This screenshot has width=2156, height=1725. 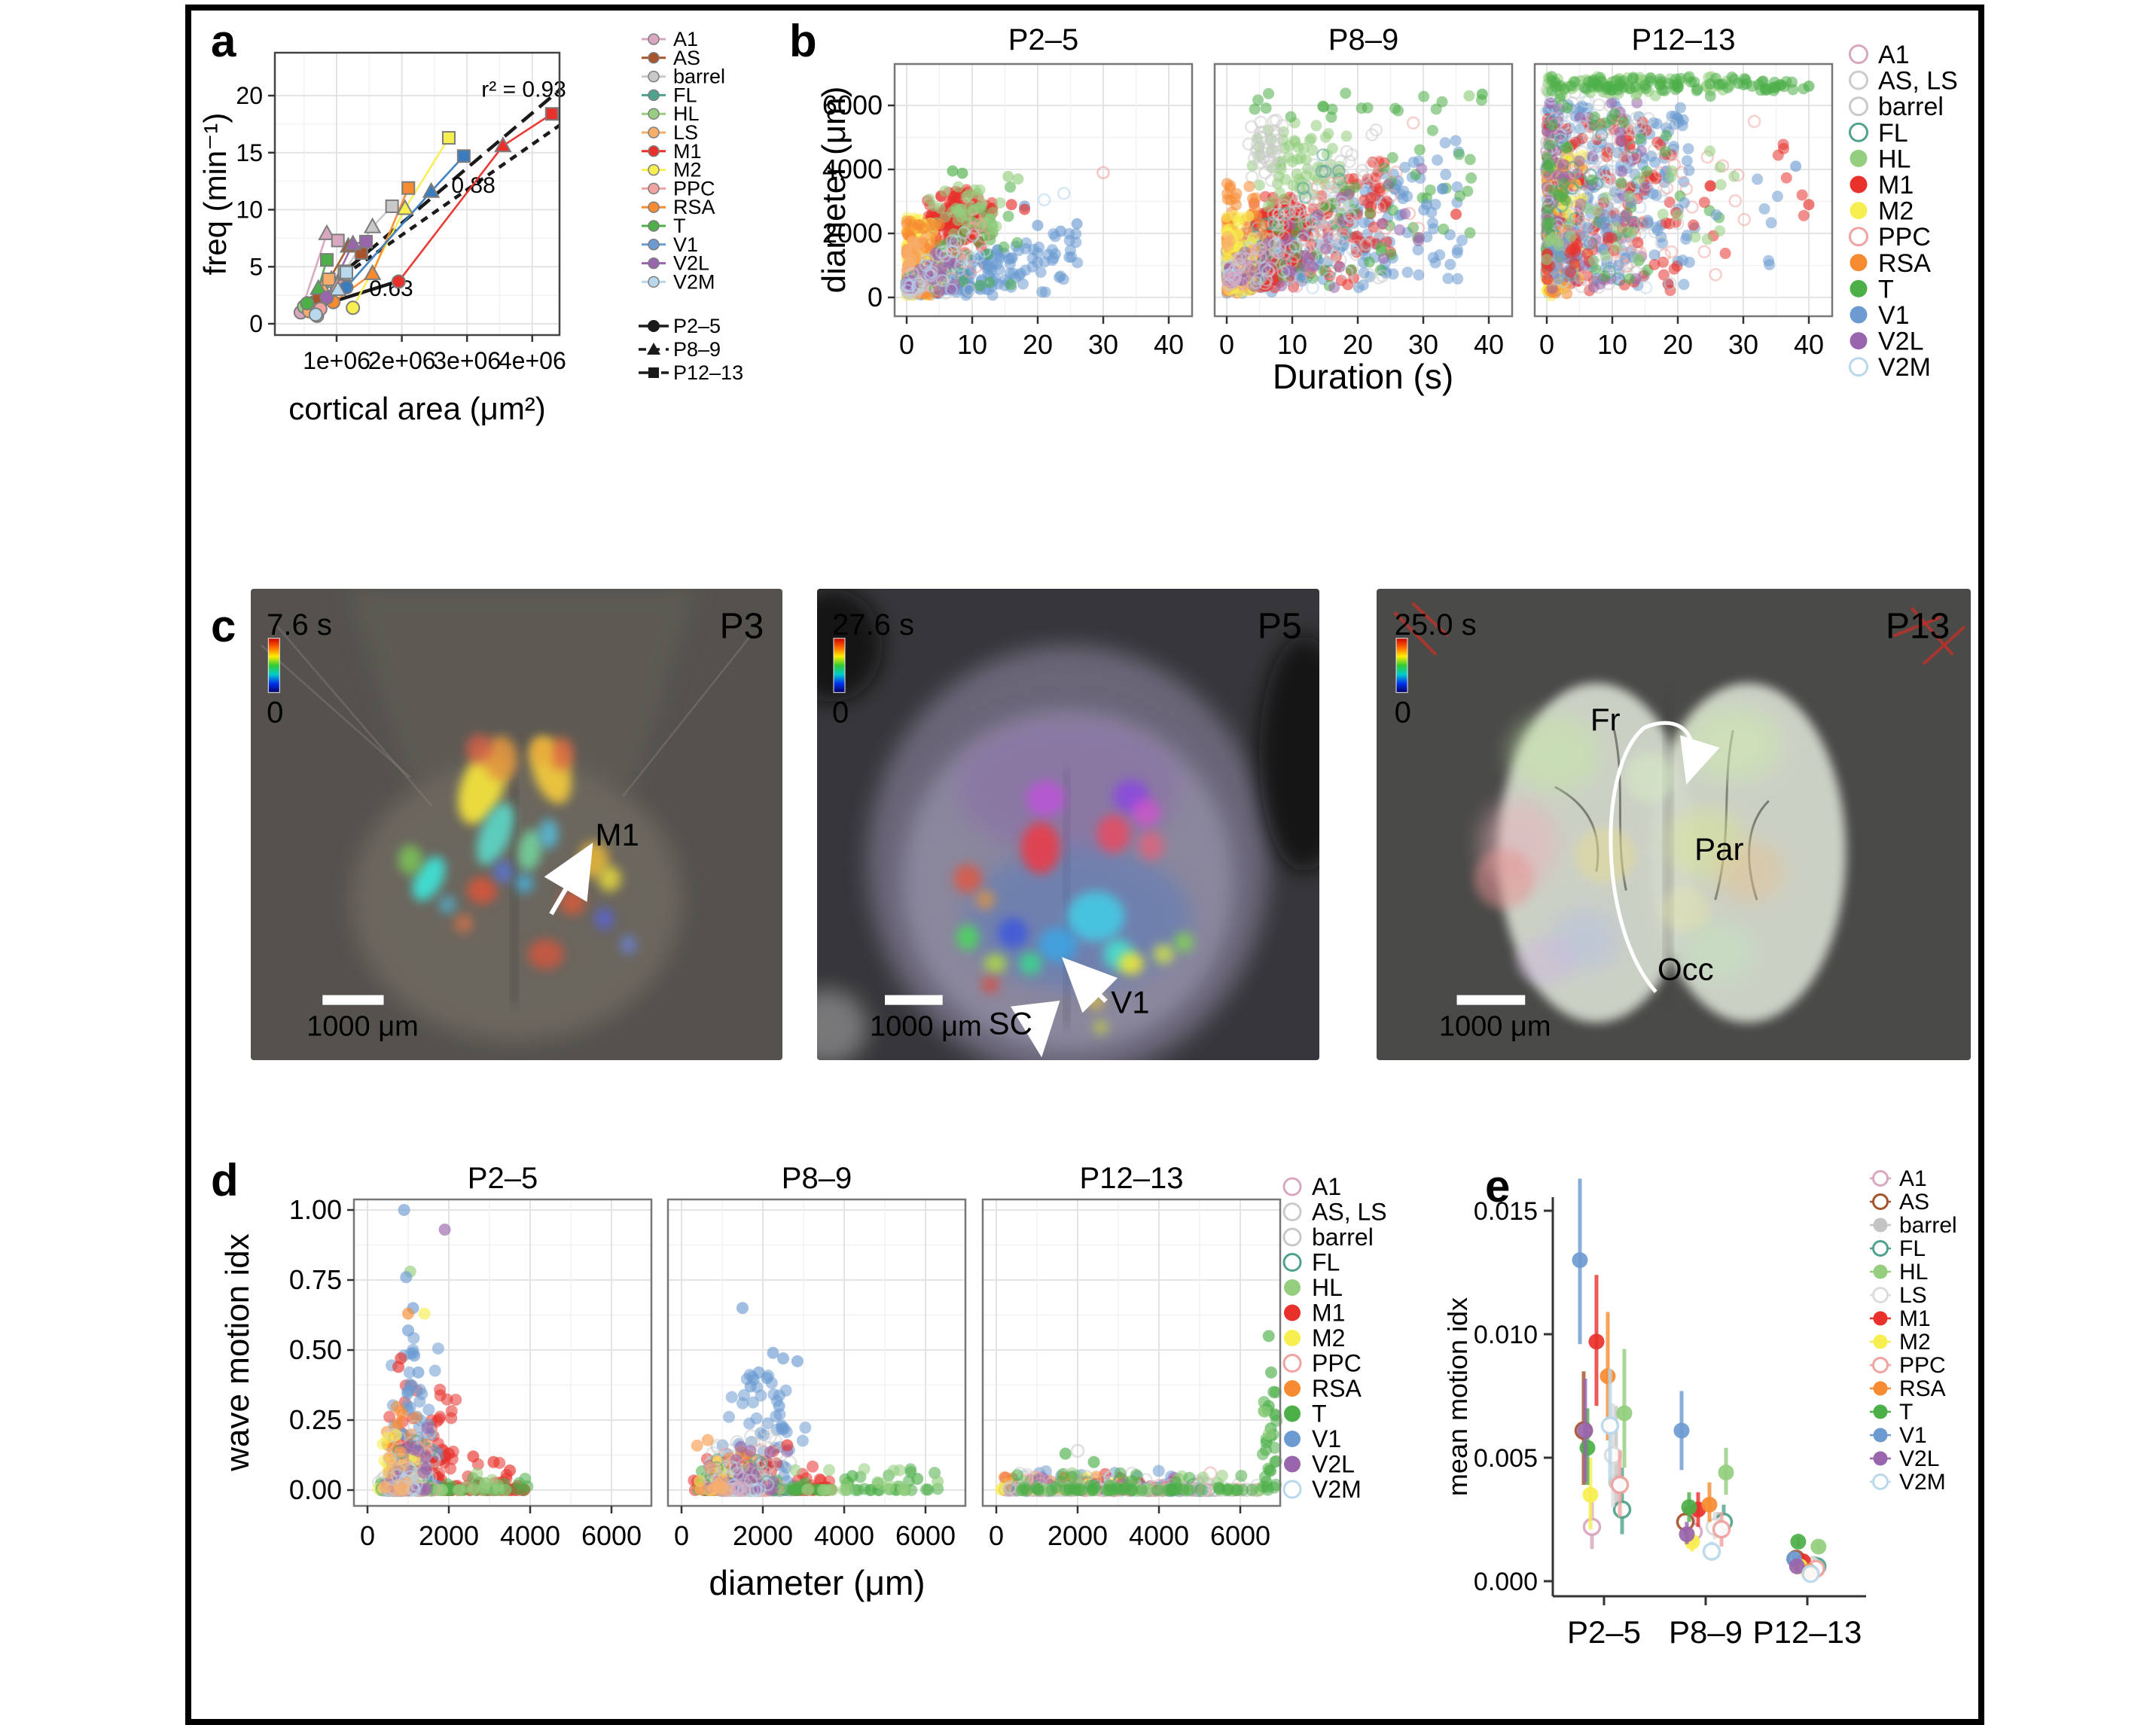 What do you see at coordinates (223, 626) in the screenshot?
I see `panel-c-label: c` at bounding box center [223, 626].